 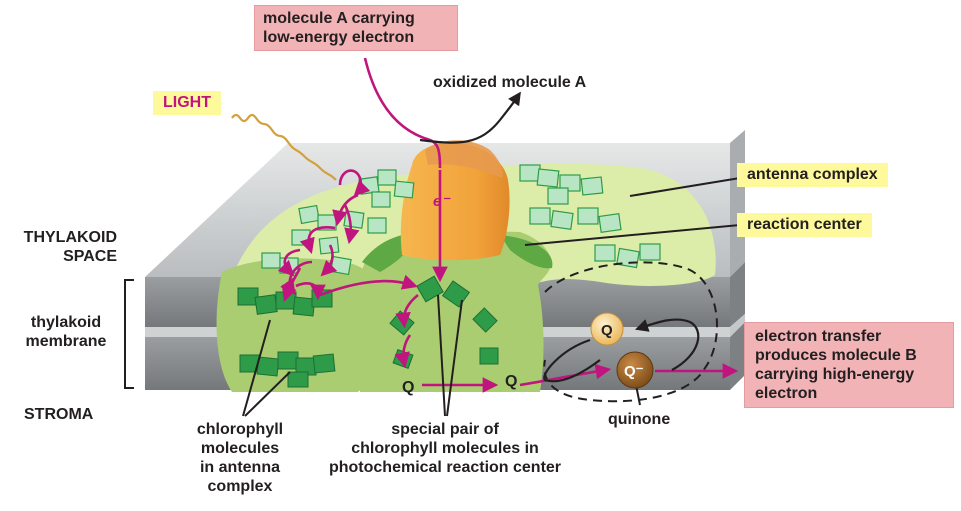 What do you see at coordinates (470, 117) in the screenshot?
I see `oxidized-arrow` at bounding box center [470, 117].